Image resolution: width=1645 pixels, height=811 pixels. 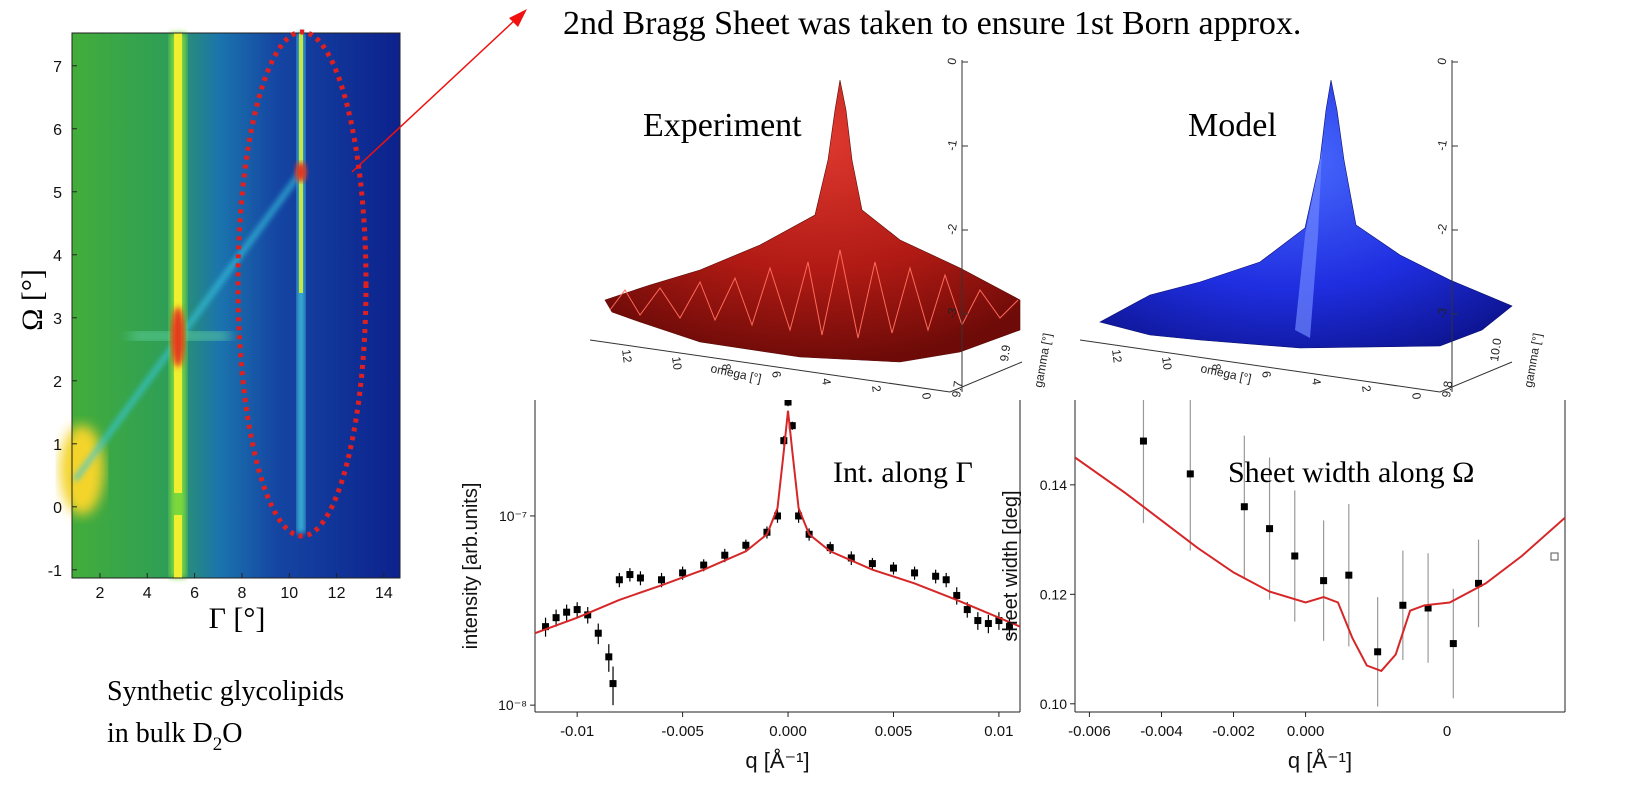 What do you see at coordinates (1442, 145) in the screenshot?
I see `z-tick-label: -1` at bounding box center [1442, 145].